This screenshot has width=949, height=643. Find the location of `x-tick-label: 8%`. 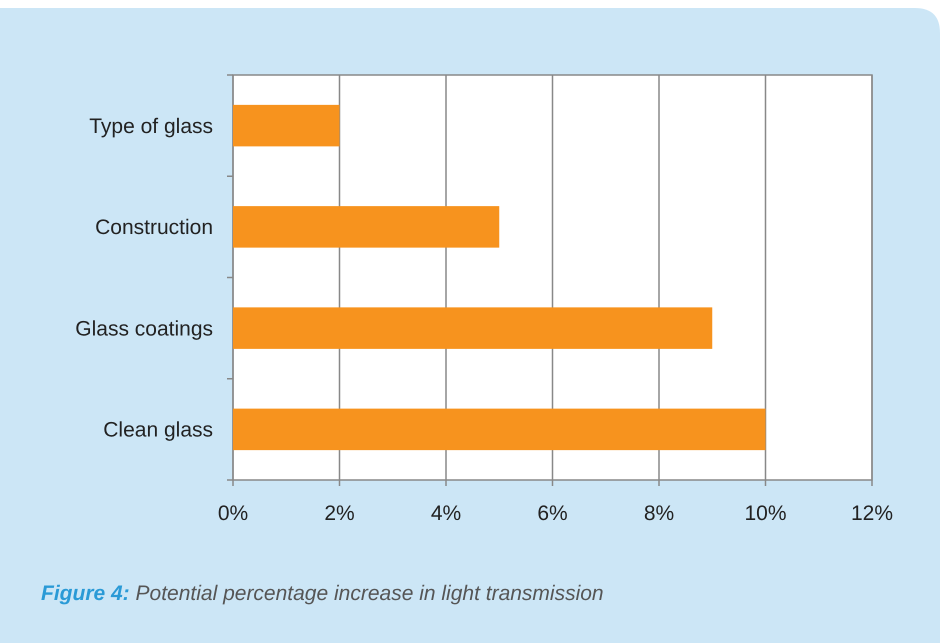

x-tick-label: 8% is located at coordinates (659, 513).